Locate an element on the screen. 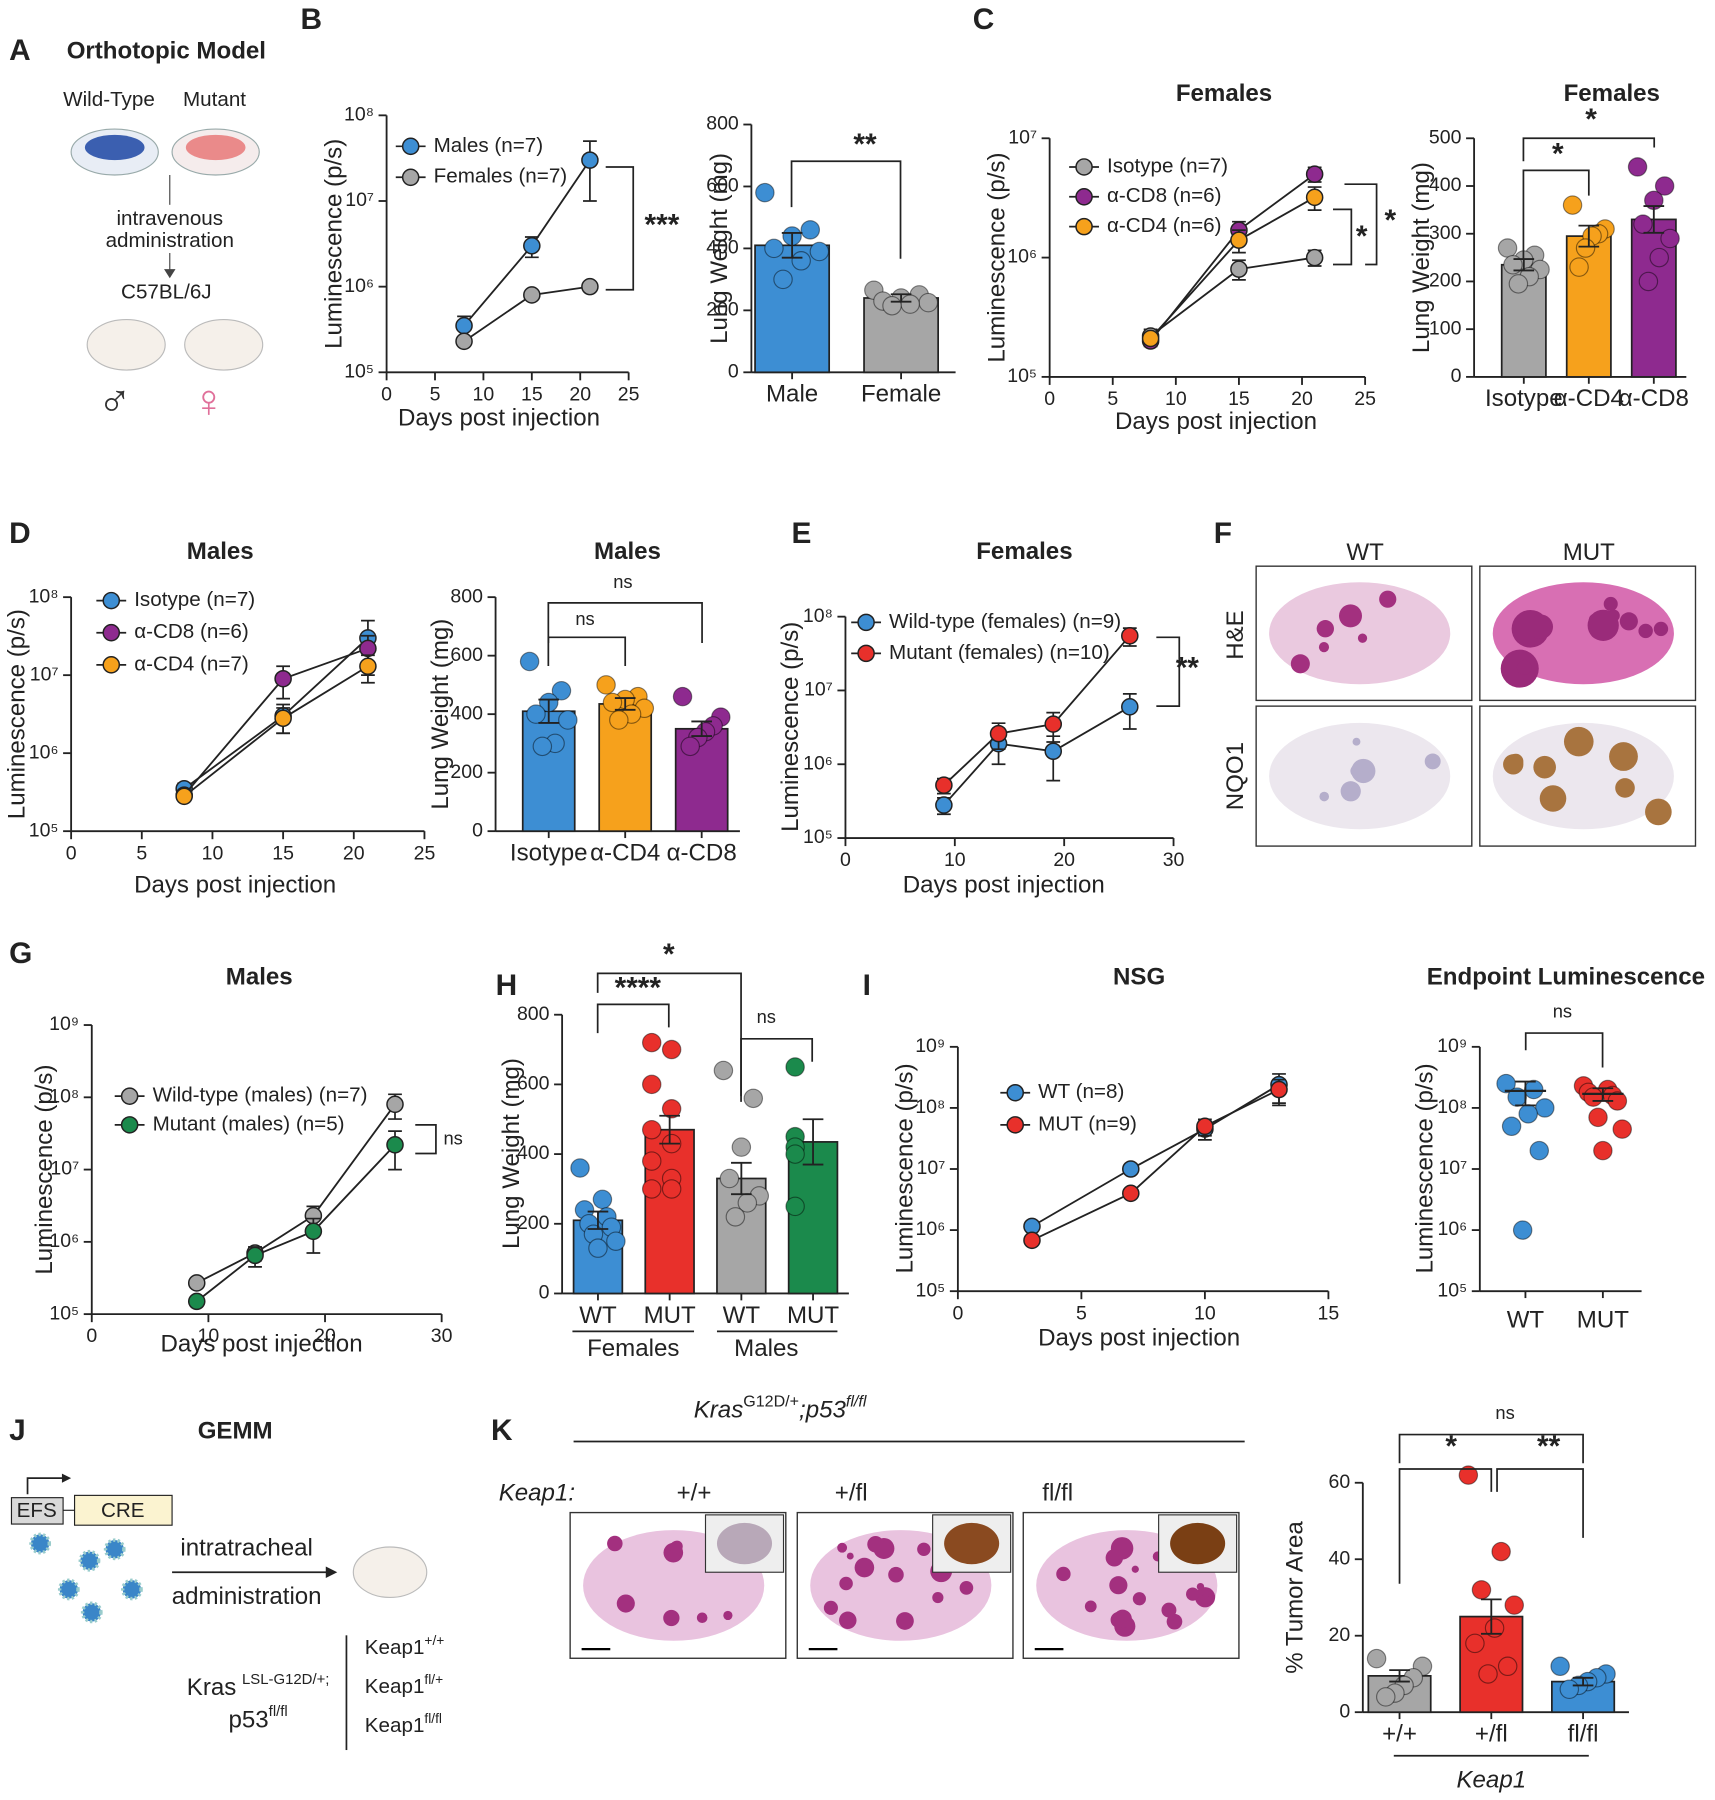  x-tick-label: Female is located at coordinates (901, 394).